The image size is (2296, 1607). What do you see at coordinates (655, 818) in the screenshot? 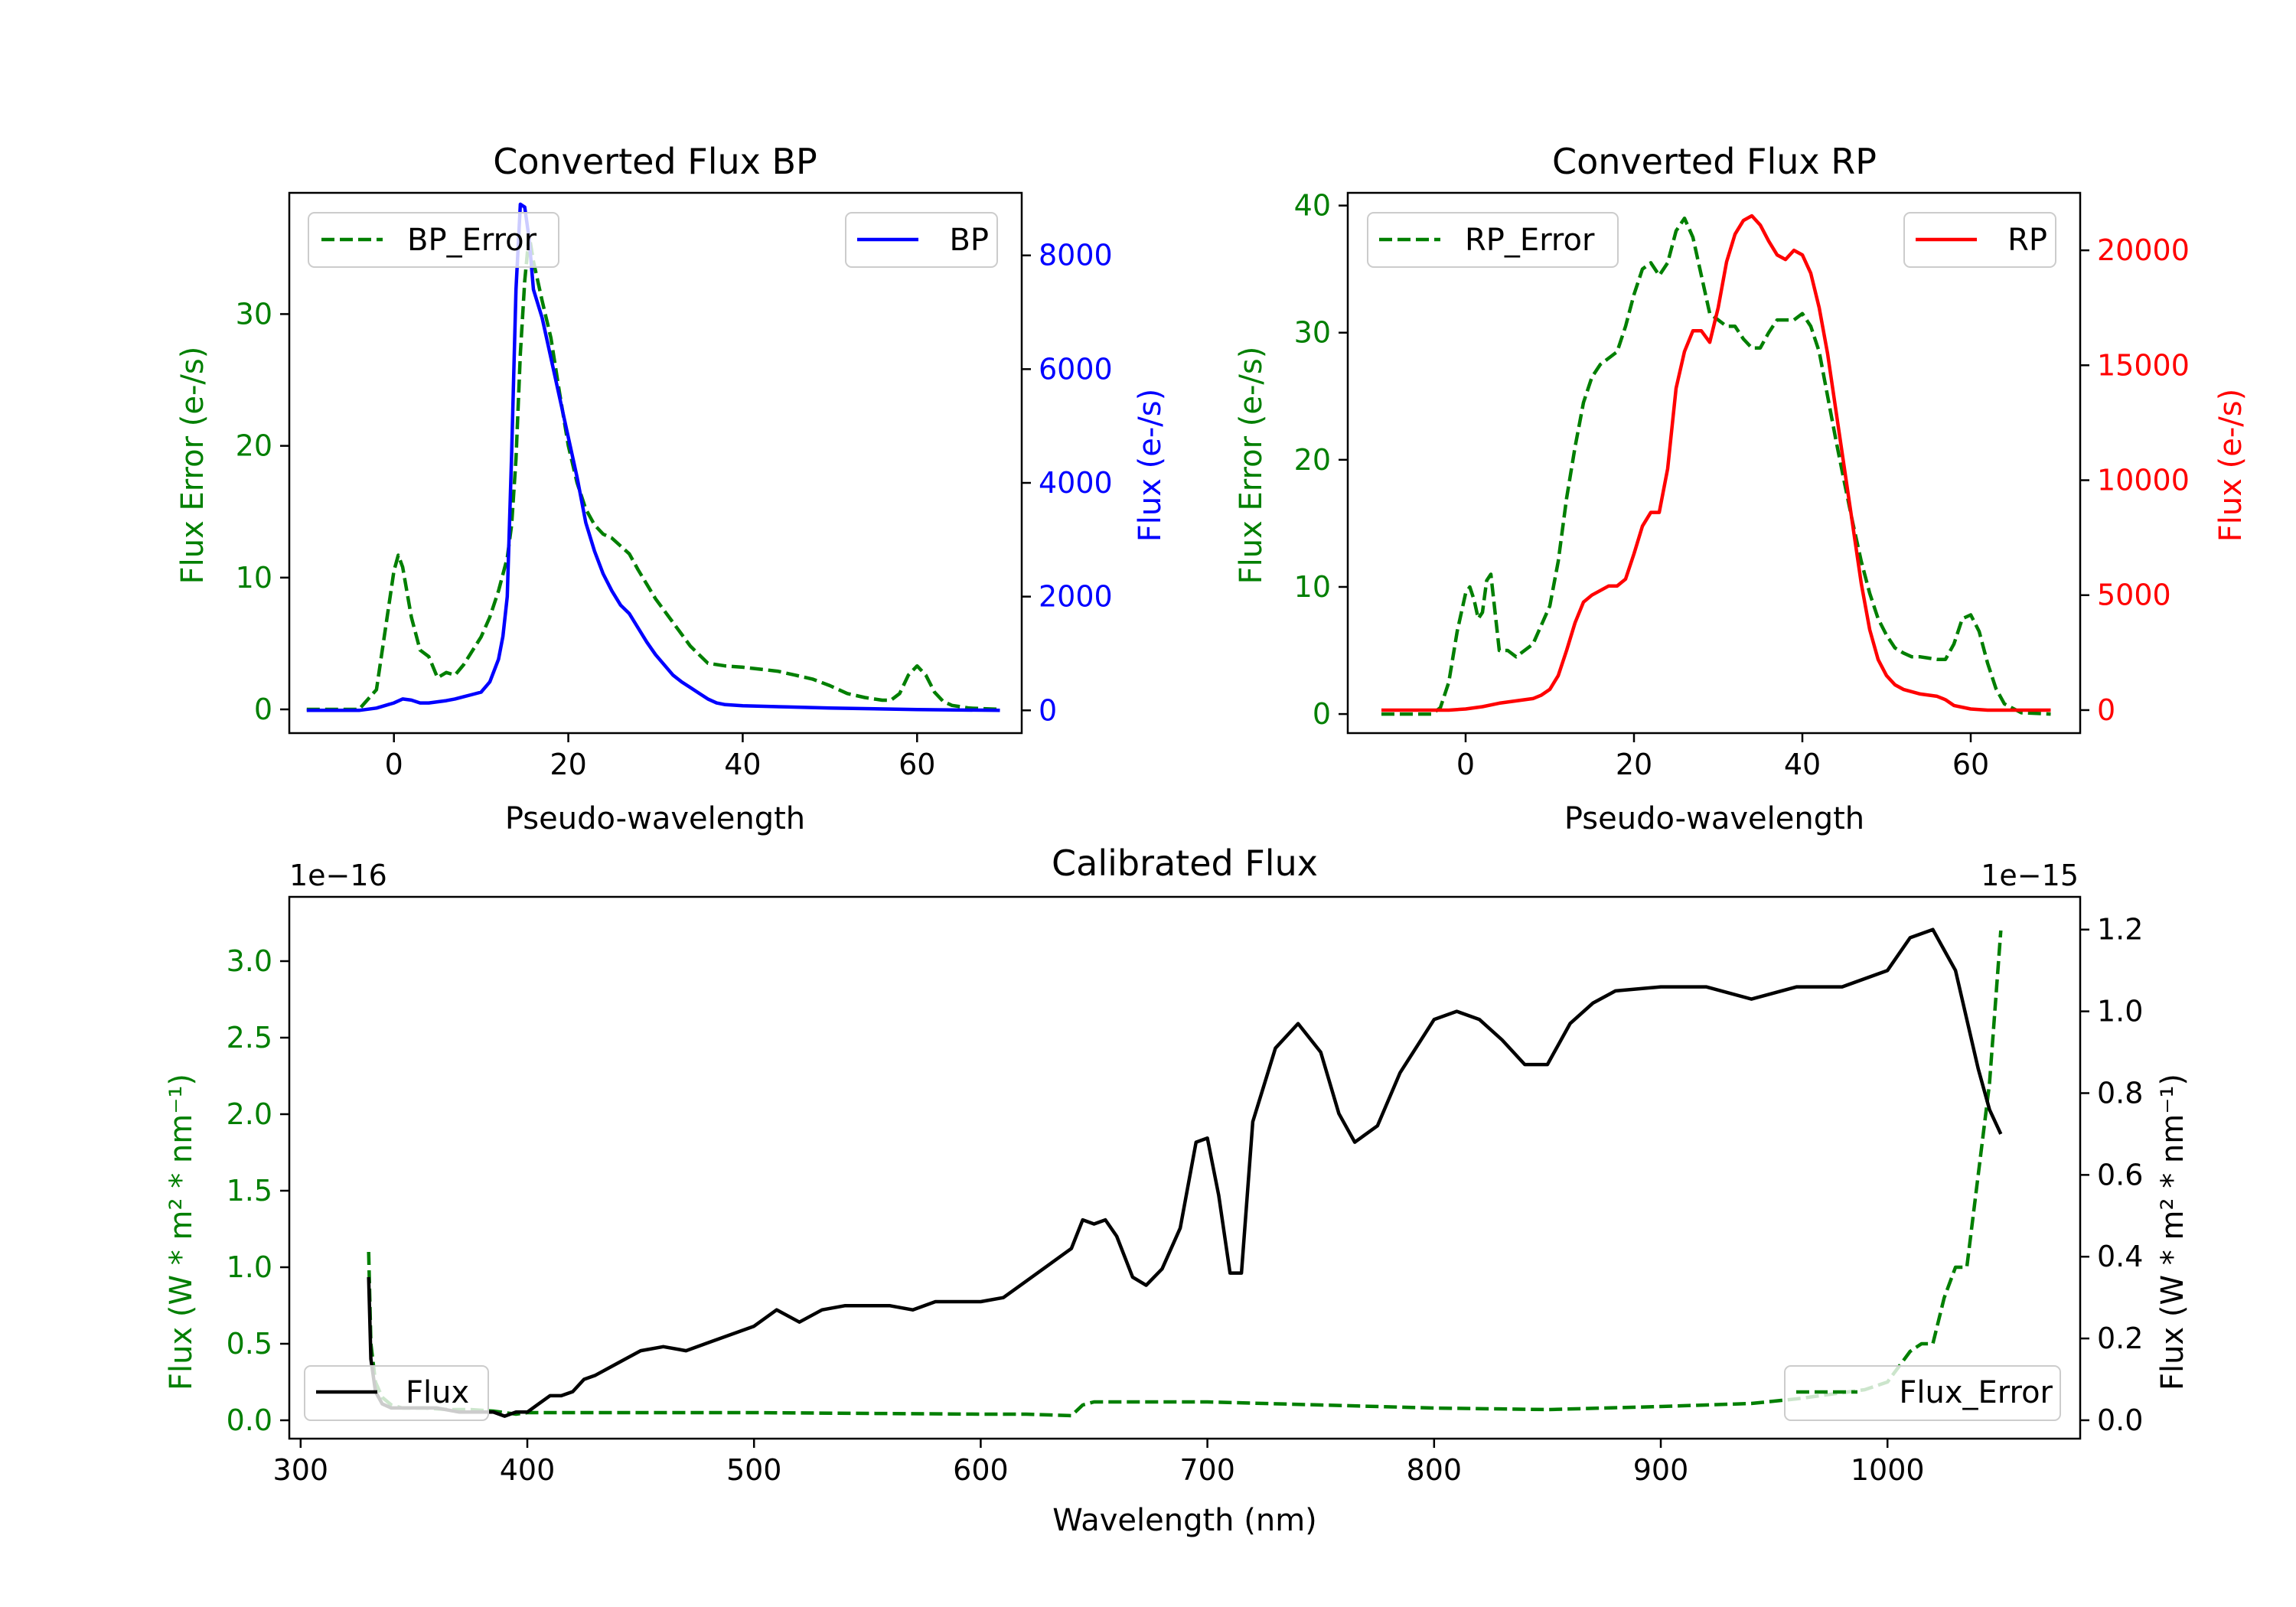
I see `chart-bp-x-axis-label: Pseudo-wavelength` at bounding box center [655, 818].